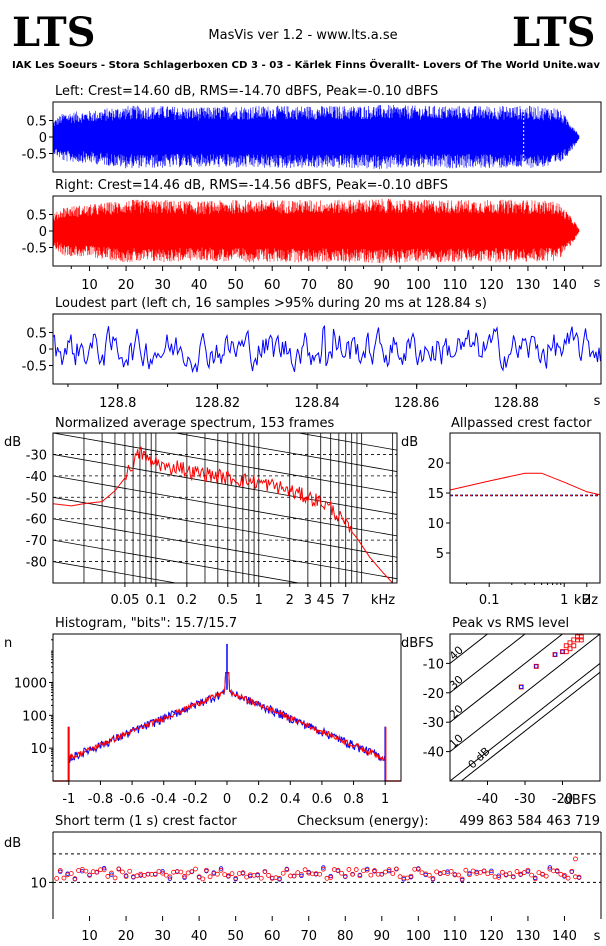 The height and width of the screenshot is (946, 606). Describe the element at coordinates (146, 623) in the screenshot. I see `histogram-title: Histogram, "bits": 15.7/15.7` at that location.